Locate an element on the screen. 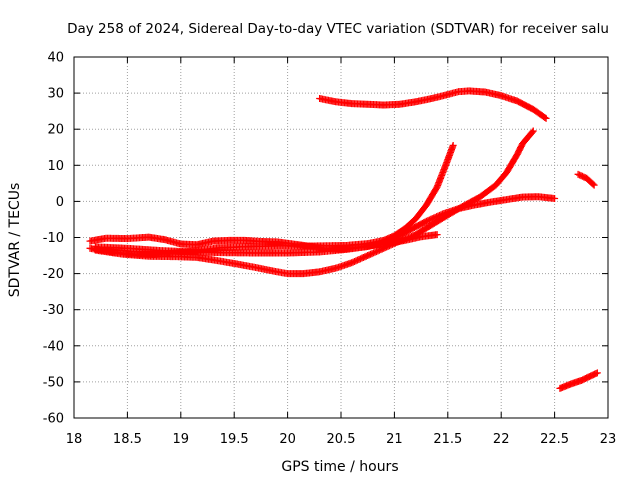 The image size is (640, 480). y-tick-label: -40 is located at coordinates (53, 346).